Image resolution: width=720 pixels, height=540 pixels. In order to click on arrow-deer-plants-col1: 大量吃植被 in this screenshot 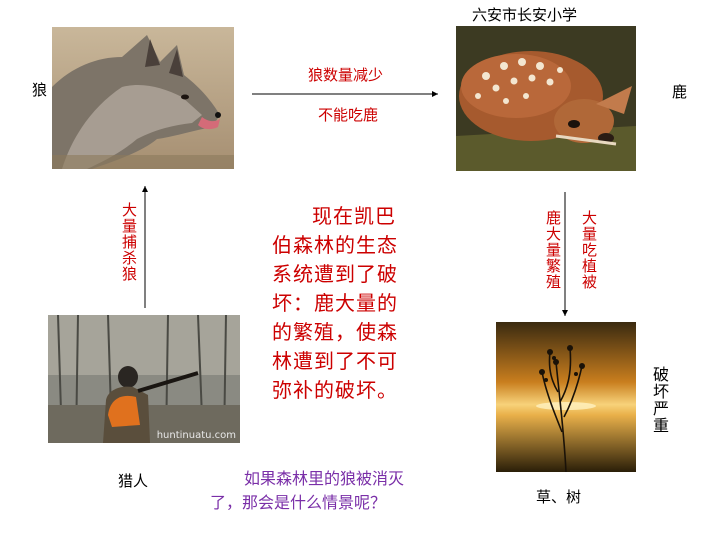, I will do `click(589, 250)`.